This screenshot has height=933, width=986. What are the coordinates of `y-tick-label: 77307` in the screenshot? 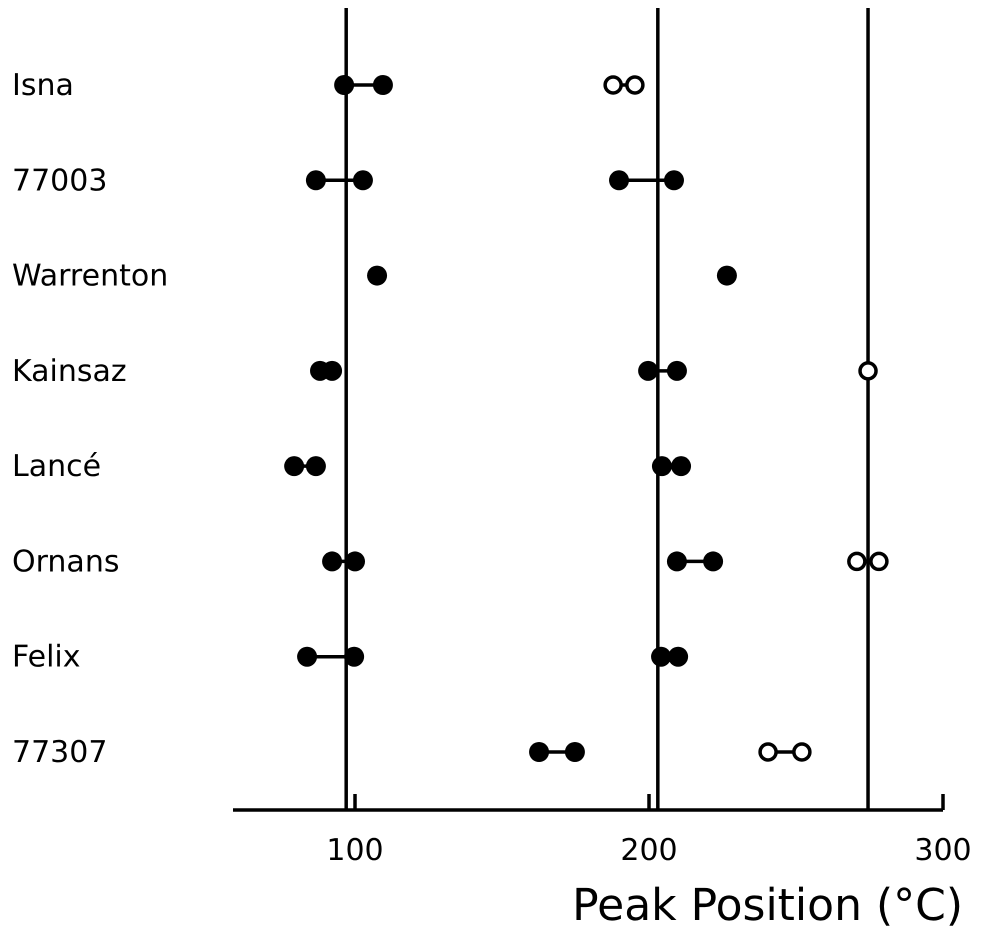 It's located at (60, 752).